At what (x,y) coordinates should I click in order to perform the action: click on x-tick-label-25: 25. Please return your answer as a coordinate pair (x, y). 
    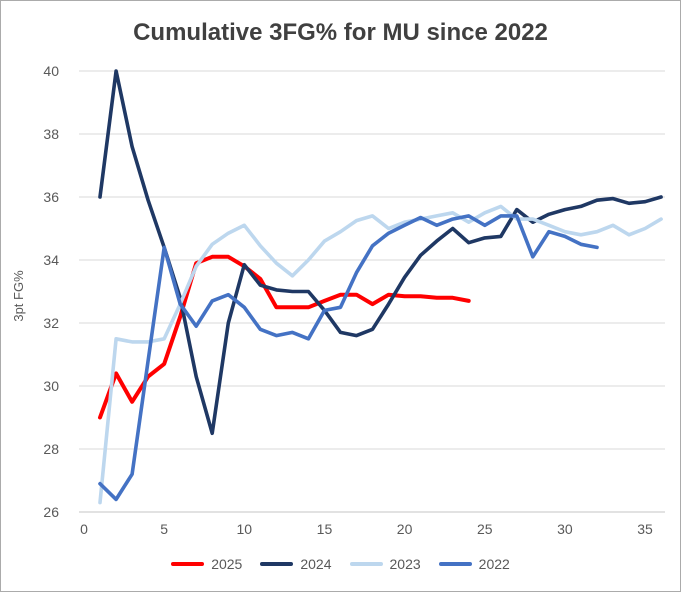
    Looking at the image, I should click on (485, 529).